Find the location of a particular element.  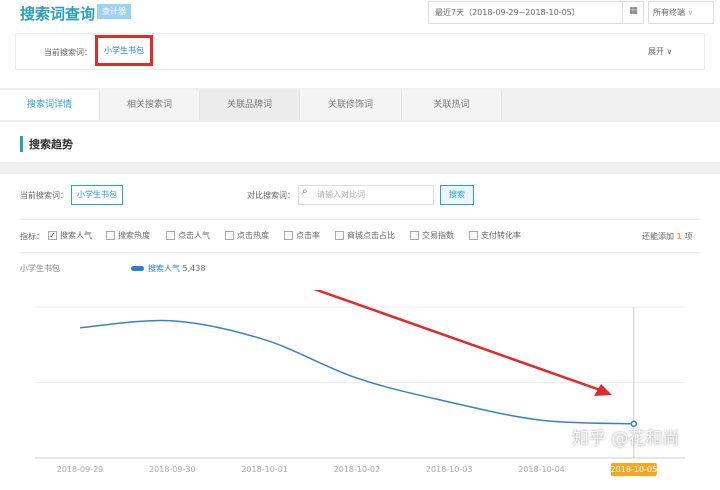

metric-label: 点击人气 is located at coordinates (194, 235).